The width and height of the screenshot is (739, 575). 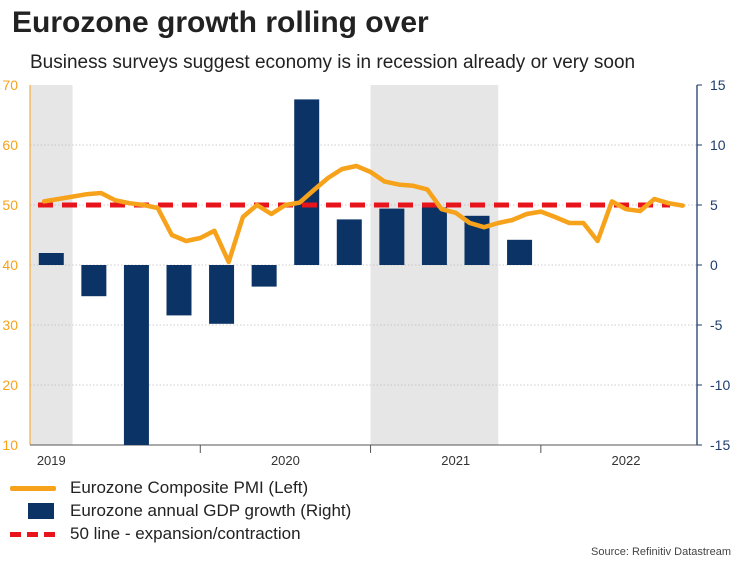 What do you see at coordinates (10, 385) in the screenshot?
I see `left-tick-label: 20` at bounding box center [10, 385].